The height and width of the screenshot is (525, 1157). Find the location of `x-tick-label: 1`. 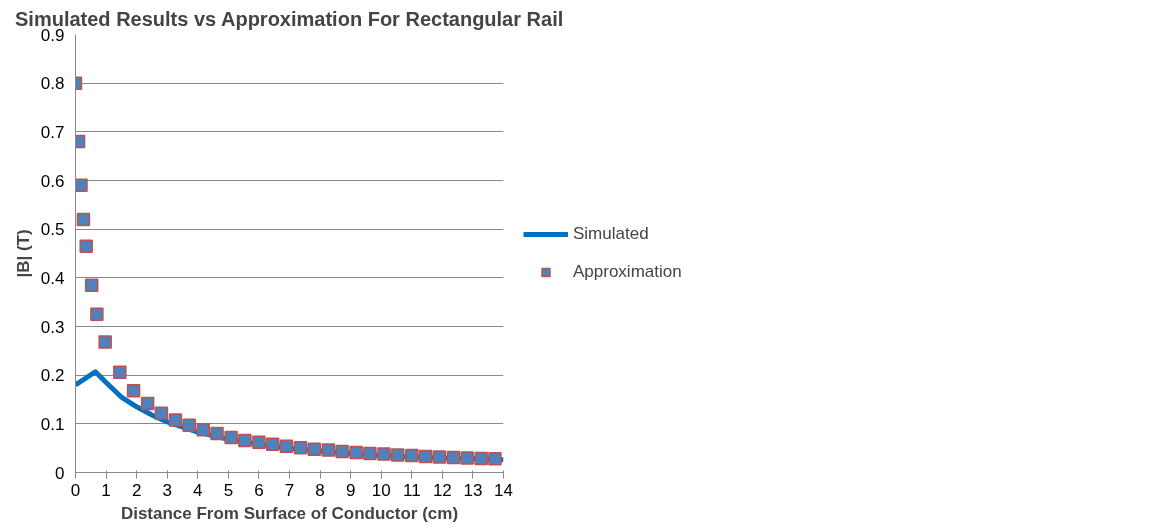

x-tick-label: 1 is located at coordinates (106, 490).